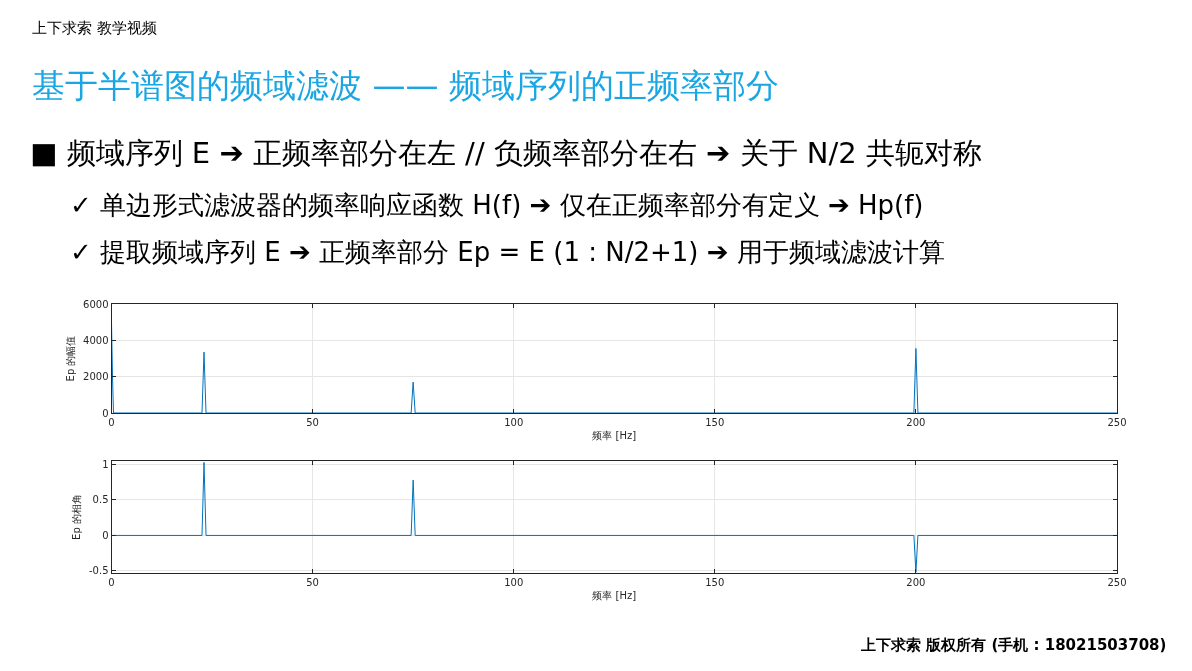  Describe the element at coordinates (96, 340) in the screenshot. I see `y-tick-label: 4000` at that location.